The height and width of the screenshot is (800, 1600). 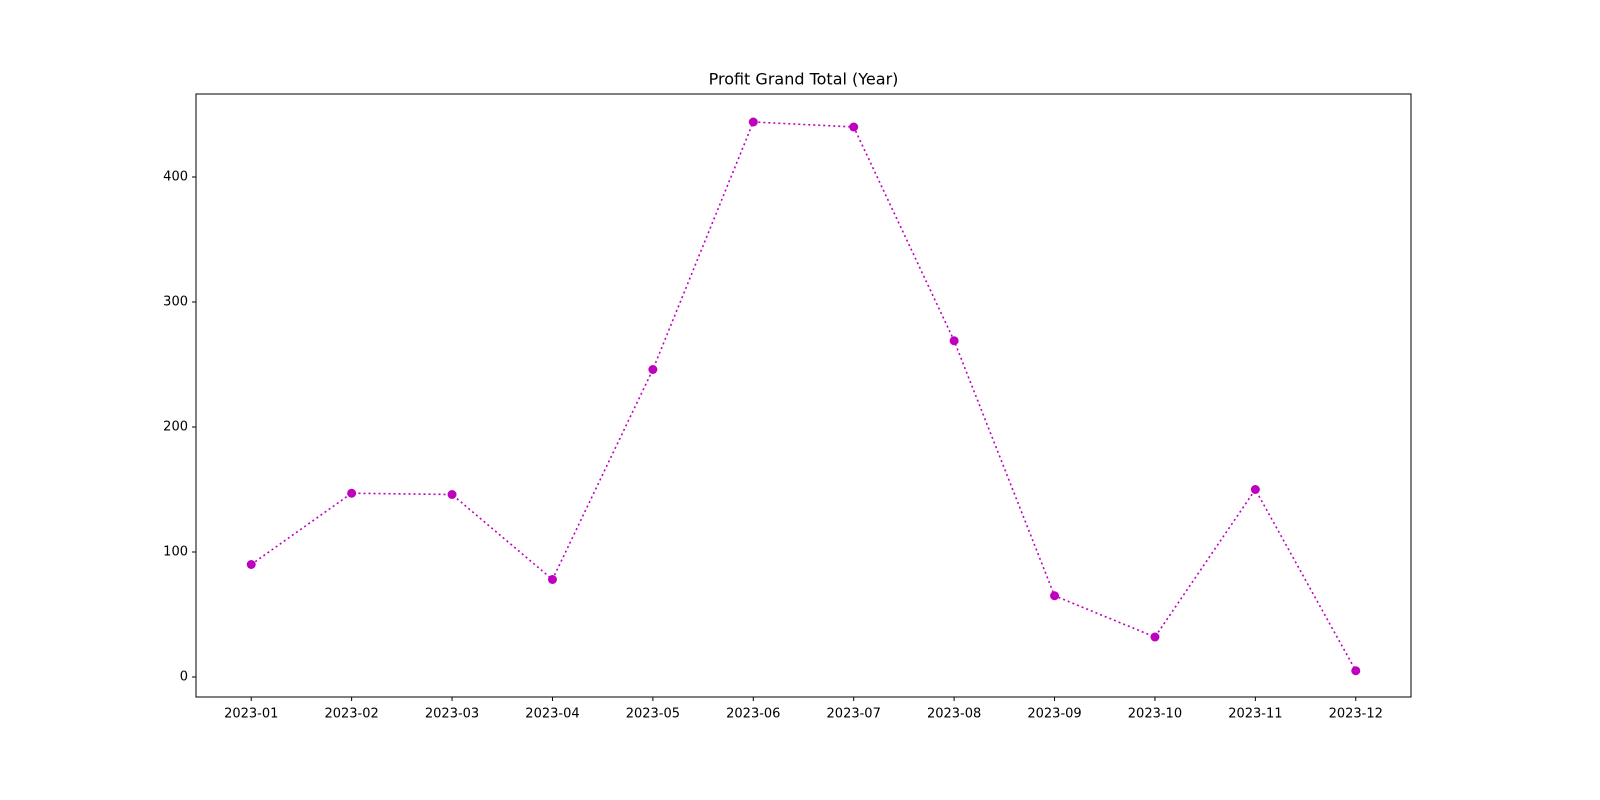 What do you see at coordinates (1155, 714) in the screenshot?
I see `x-tick-label: 2023-10` at bounding box center [1155, 714].